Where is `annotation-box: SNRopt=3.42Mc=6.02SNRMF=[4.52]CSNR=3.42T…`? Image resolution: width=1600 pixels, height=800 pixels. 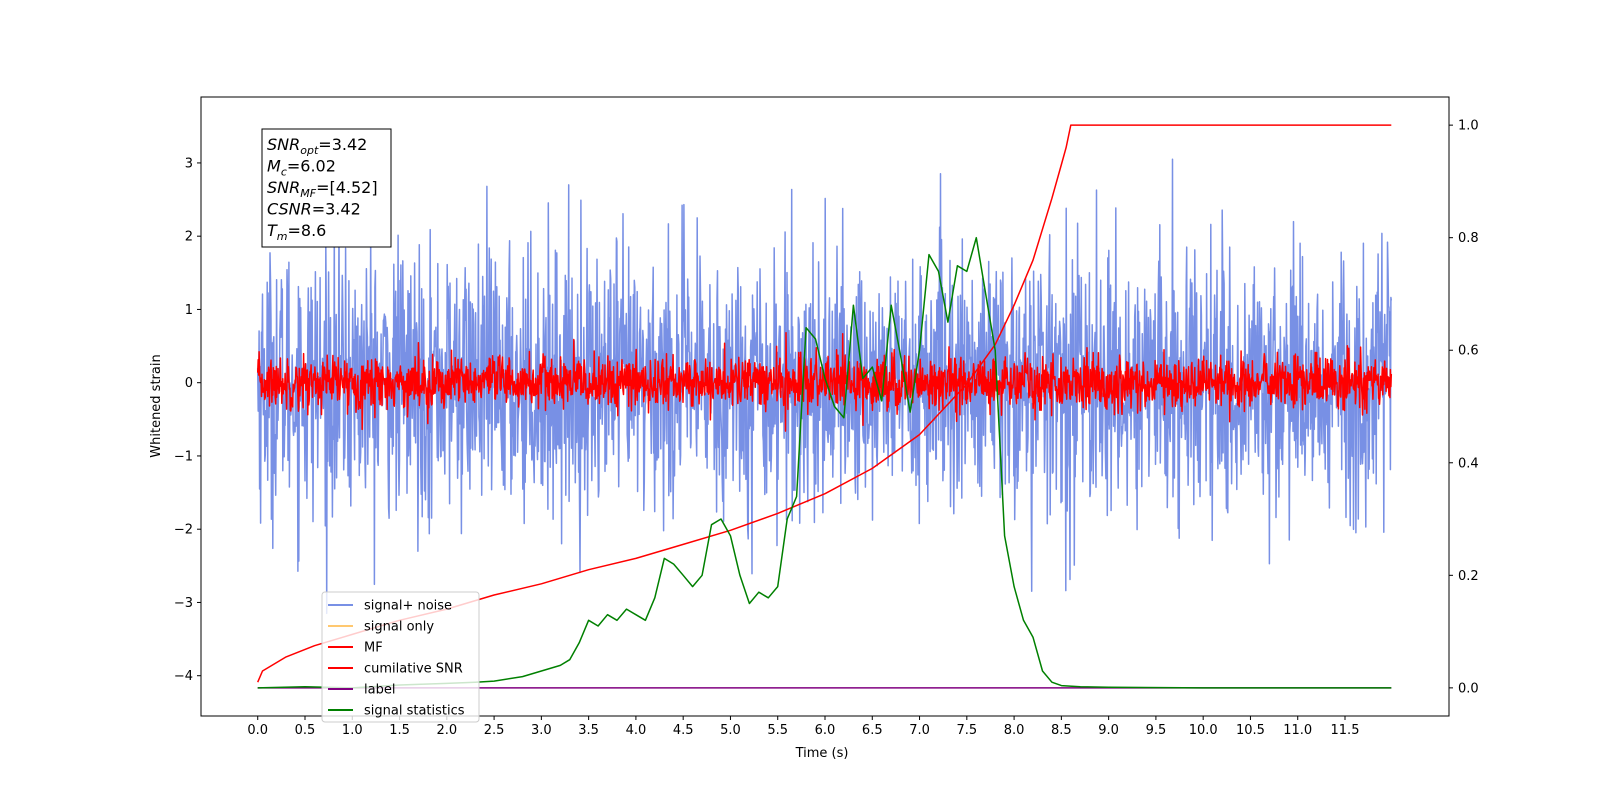 annotation-box: SNRopt=3.42Mc=6.02SNRMF=[4.52]CSNR=3.42T… is located at coordinates (326, 188).